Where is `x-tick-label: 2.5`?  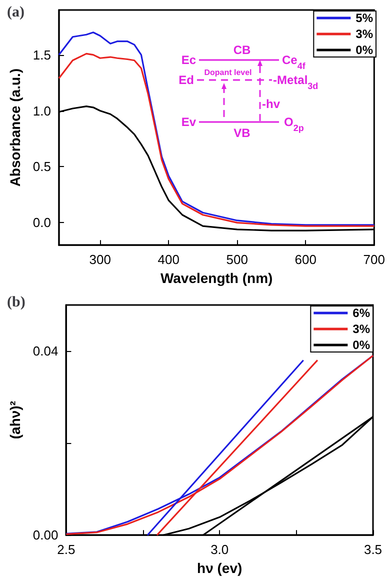
x-tick-label: 2.5 is located at coordinates (66, 550).